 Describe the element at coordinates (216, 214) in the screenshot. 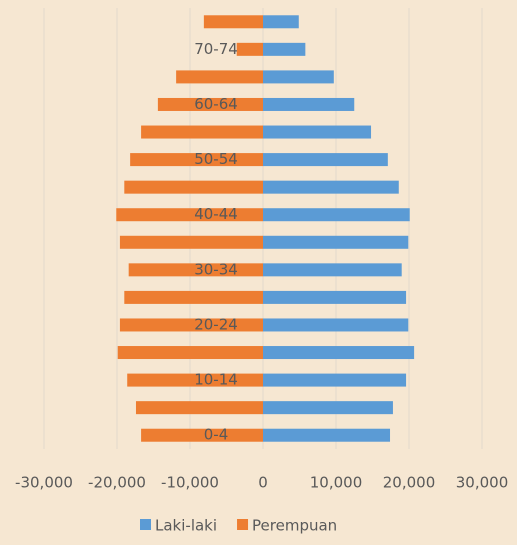

I see `y-tick-label: 40-44` at that location.